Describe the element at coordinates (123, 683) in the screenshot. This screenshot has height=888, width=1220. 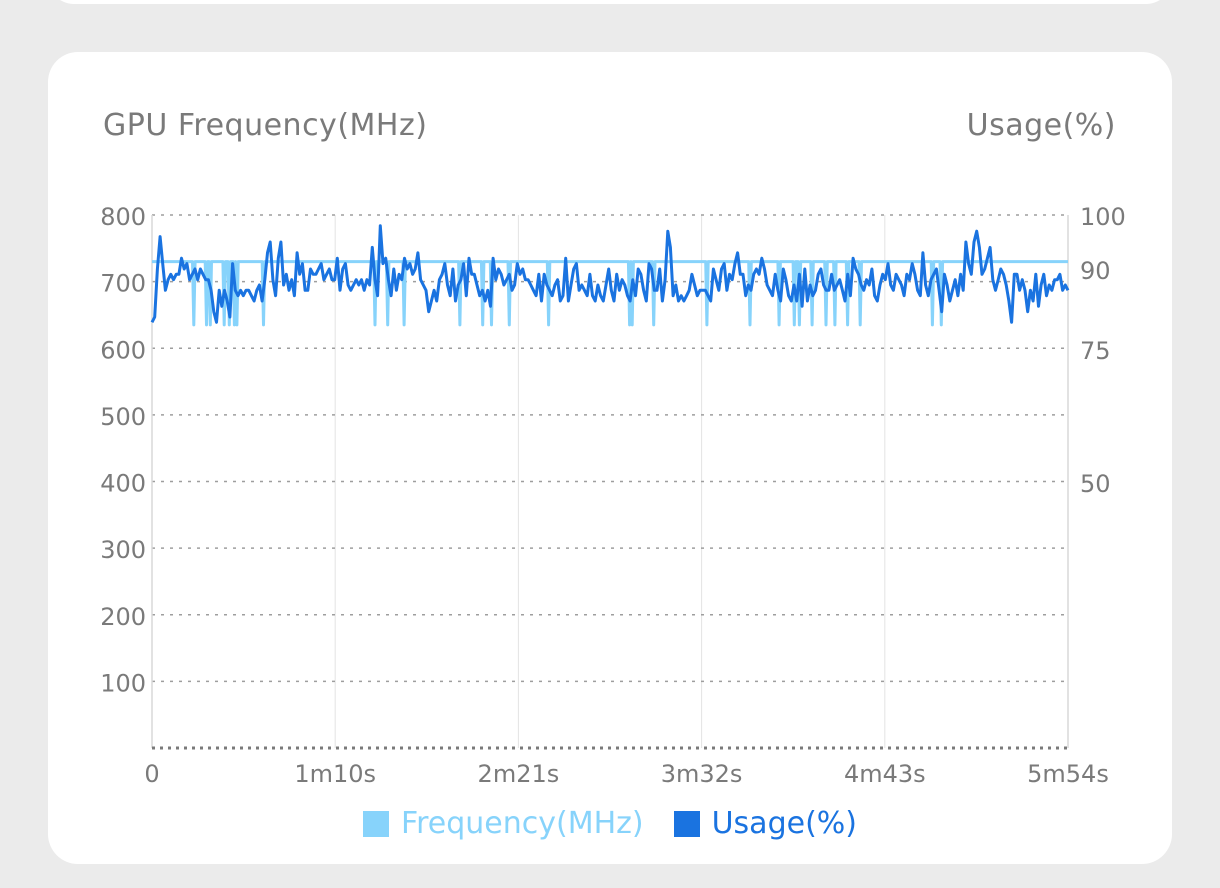
I see `y-tick-label-left: 100` at that location.